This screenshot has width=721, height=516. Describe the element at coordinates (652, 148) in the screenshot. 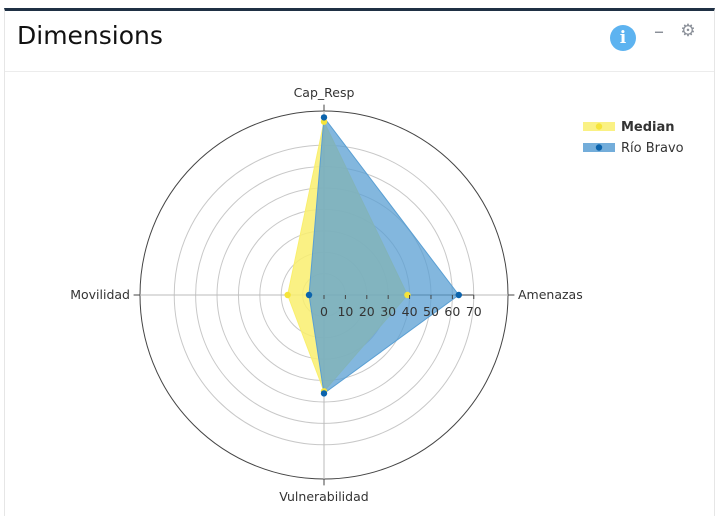

I see `legend-label-1: Río Bravo` at that location.